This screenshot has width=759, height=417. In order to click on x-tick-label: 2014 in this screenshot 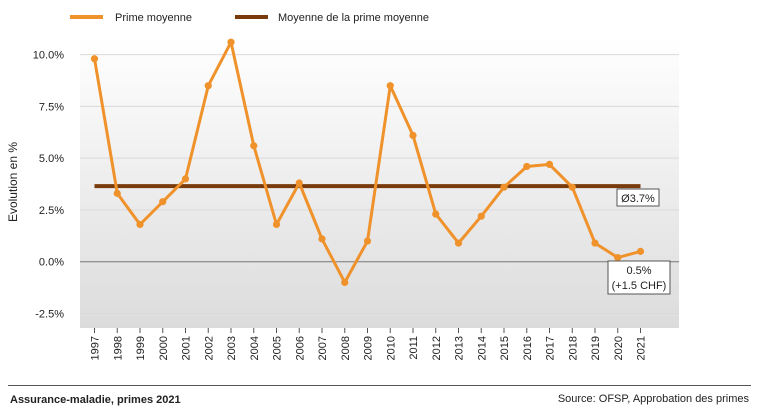, I will do `click(482, 348)`.